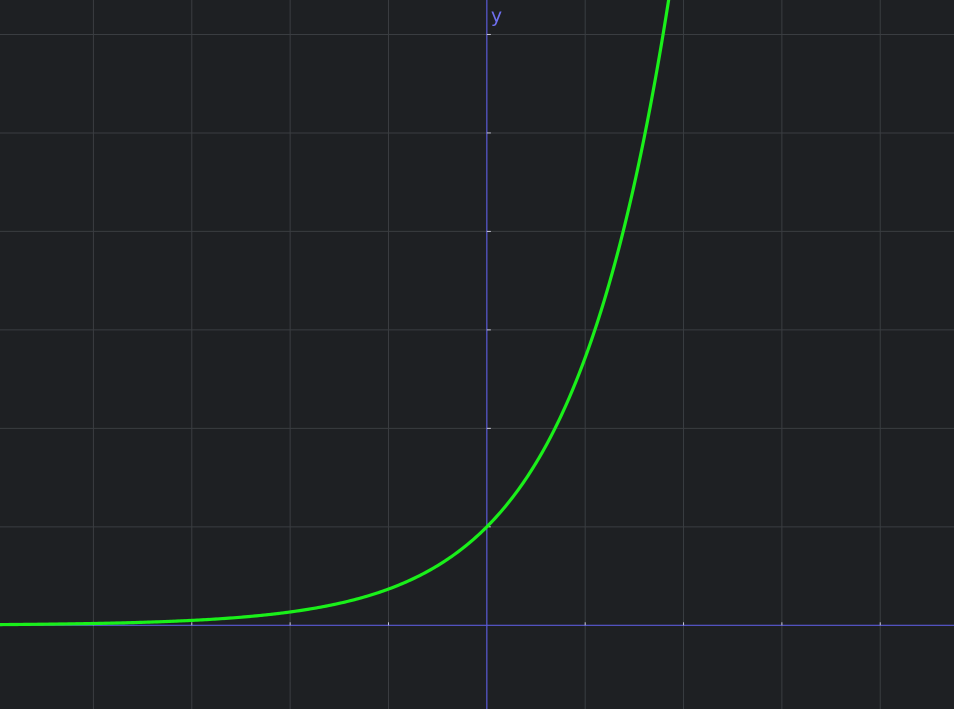  I want to click on y-axis-label: y, so click(496, 16).